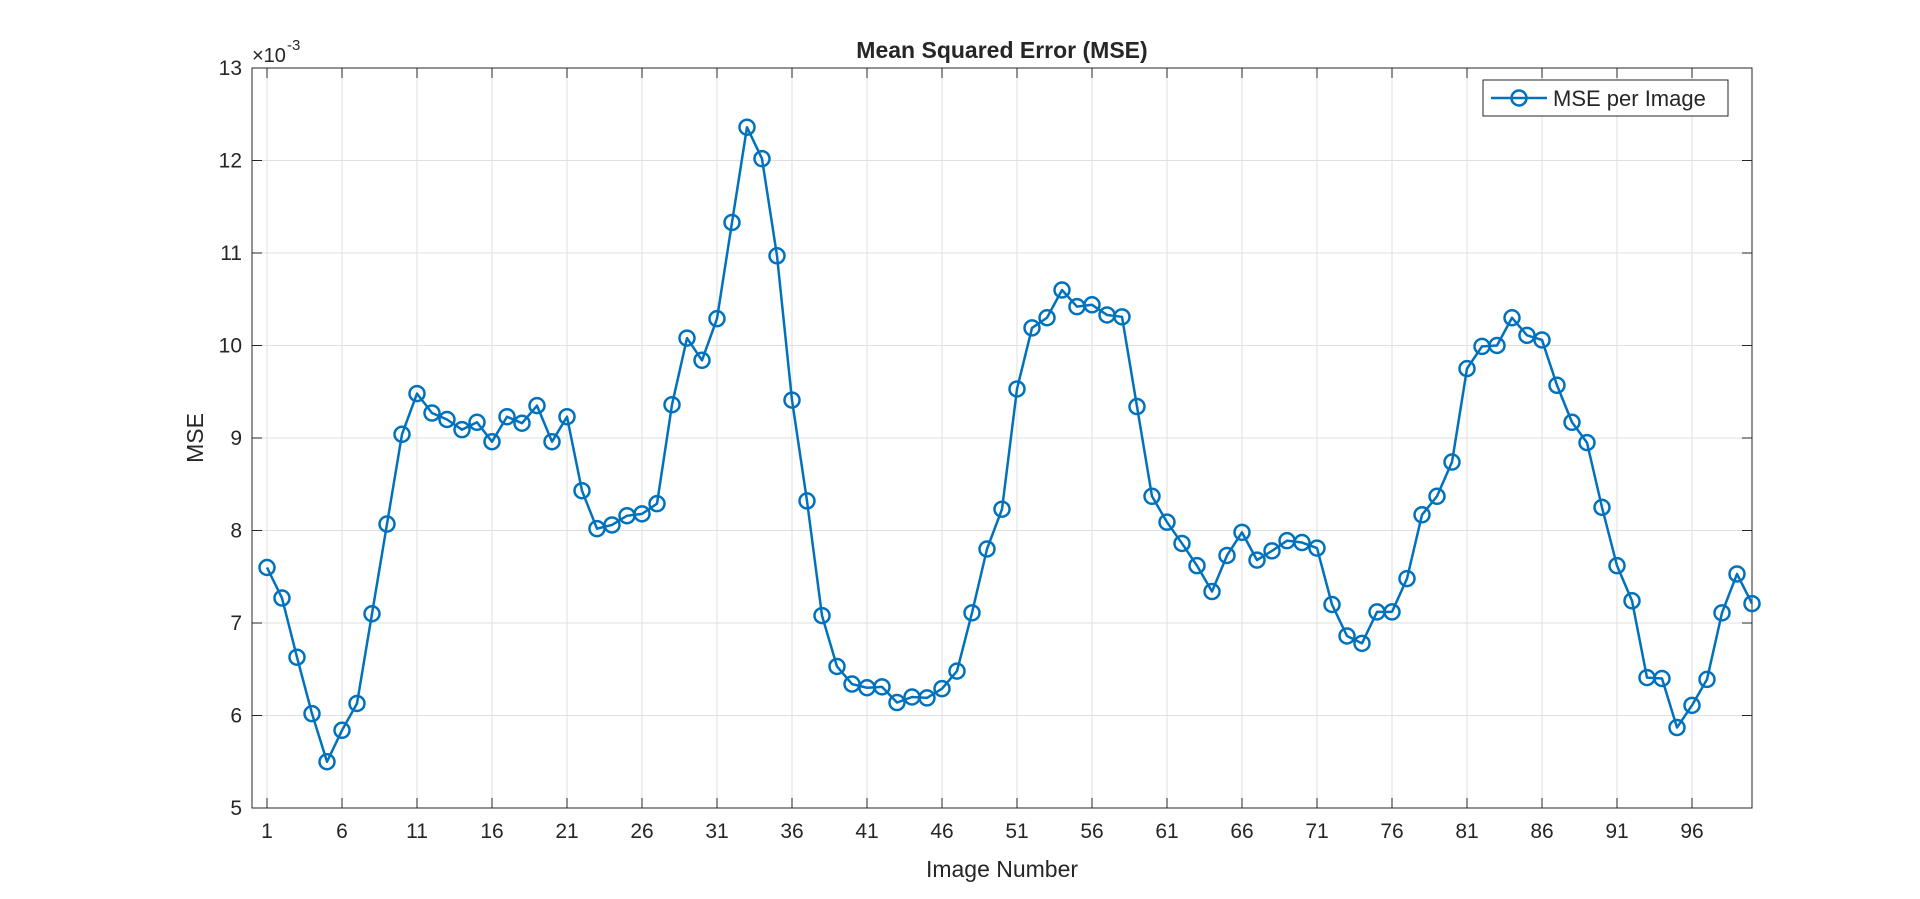  What do you see at coordinates (230, 68) in the screenshot?
I see `y-tick-label: 13` at bounding box center [230, 68].